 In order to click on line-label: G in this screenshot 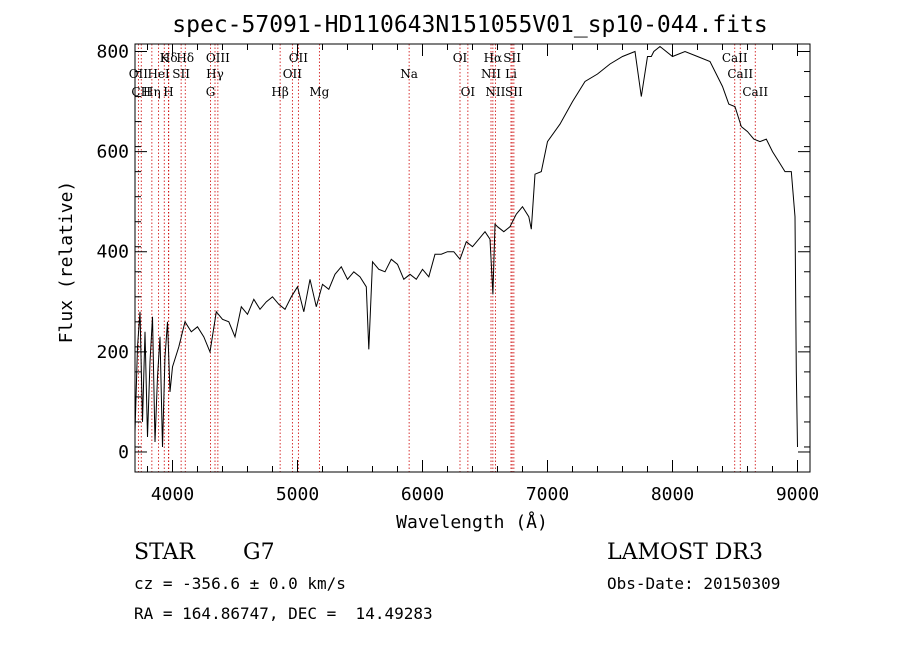, I will do `click(211, 92)`.